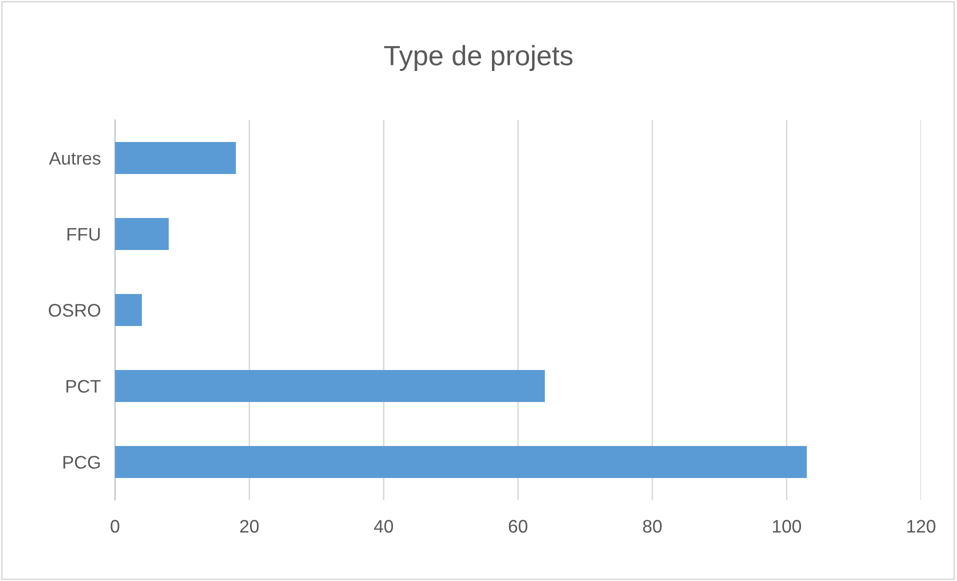 The height and width of the screenshot is (581, 957). Describe the element at coordinates (478, 58) in the screenshot. I see `chart-title: Type de projets` at that location.